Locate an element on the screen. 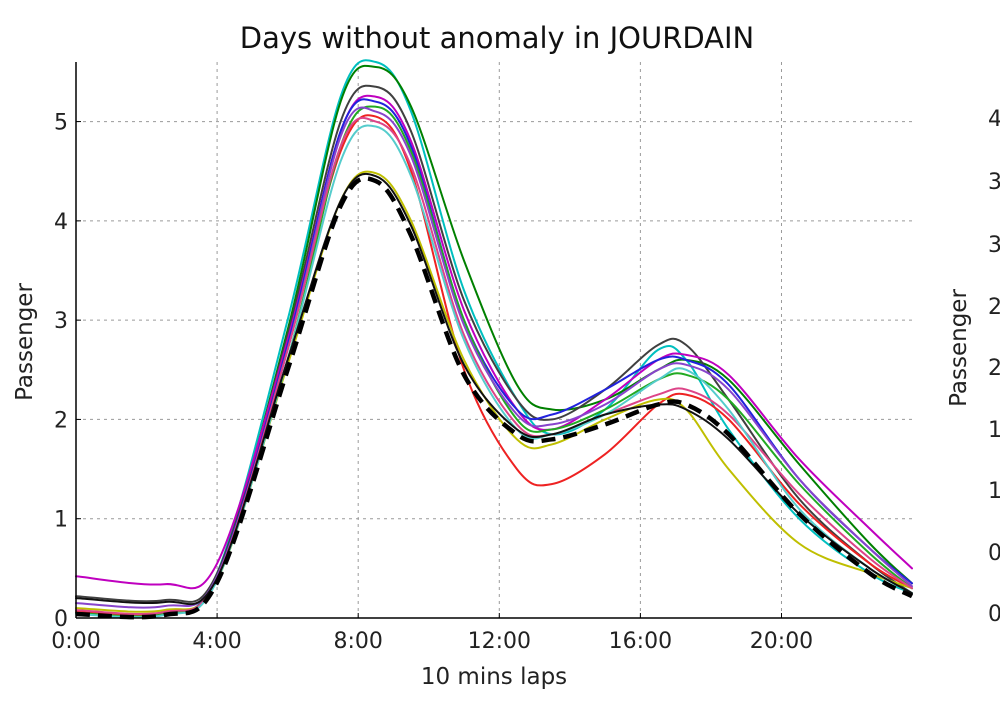 The width and height of the screenshot is (1000, 710). y-tick-label: 4 is located at coordinates (61, 222).